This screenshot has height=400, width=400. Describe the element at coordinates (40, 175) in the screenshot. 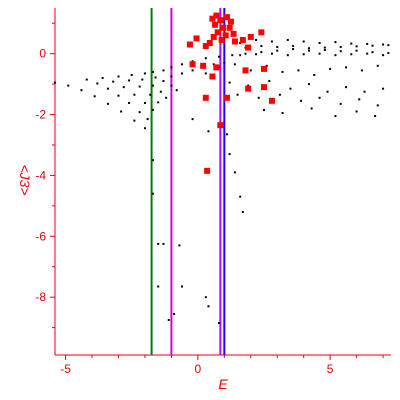

I see `y-tick-label: -4` at that location.